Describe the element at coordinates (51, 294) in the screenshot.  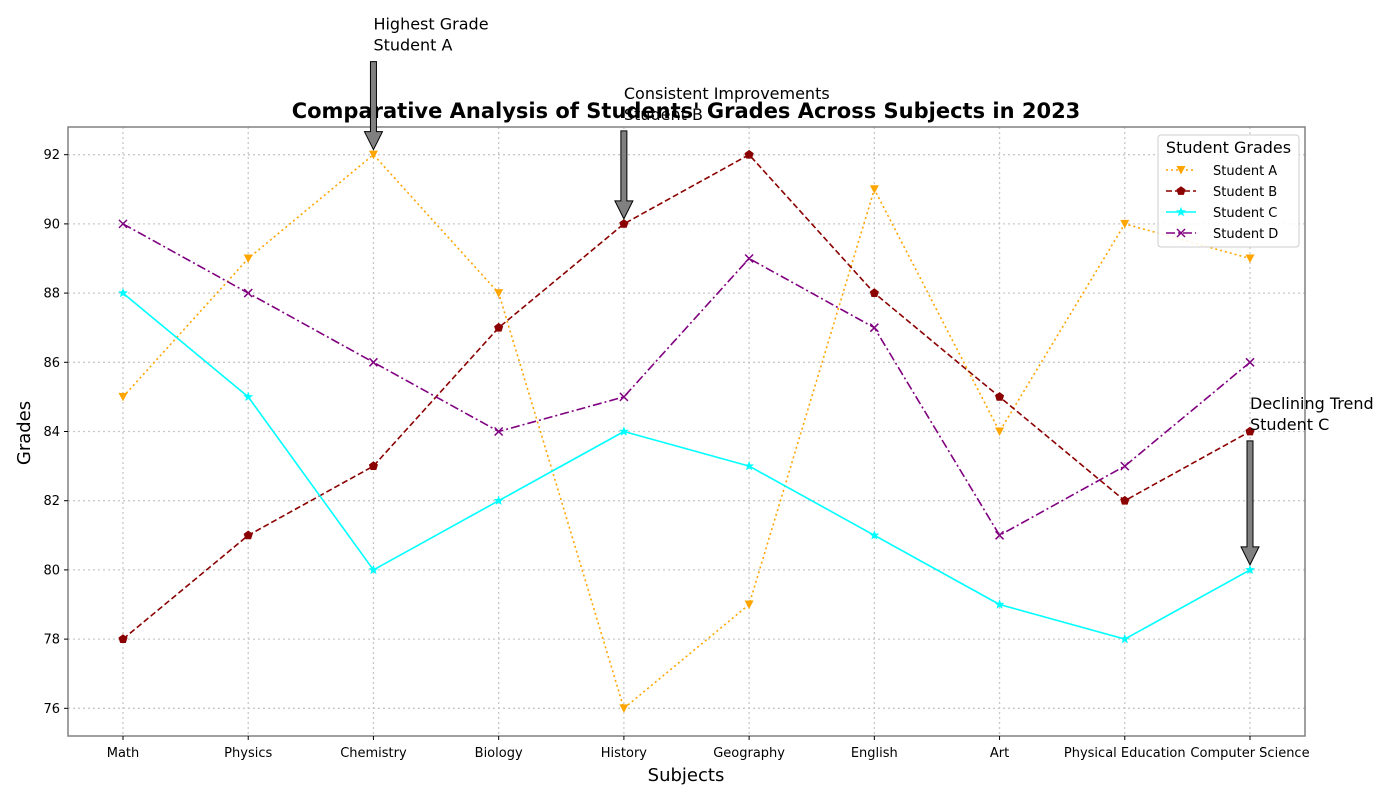
I see `y-tick-label: 88` at that location.